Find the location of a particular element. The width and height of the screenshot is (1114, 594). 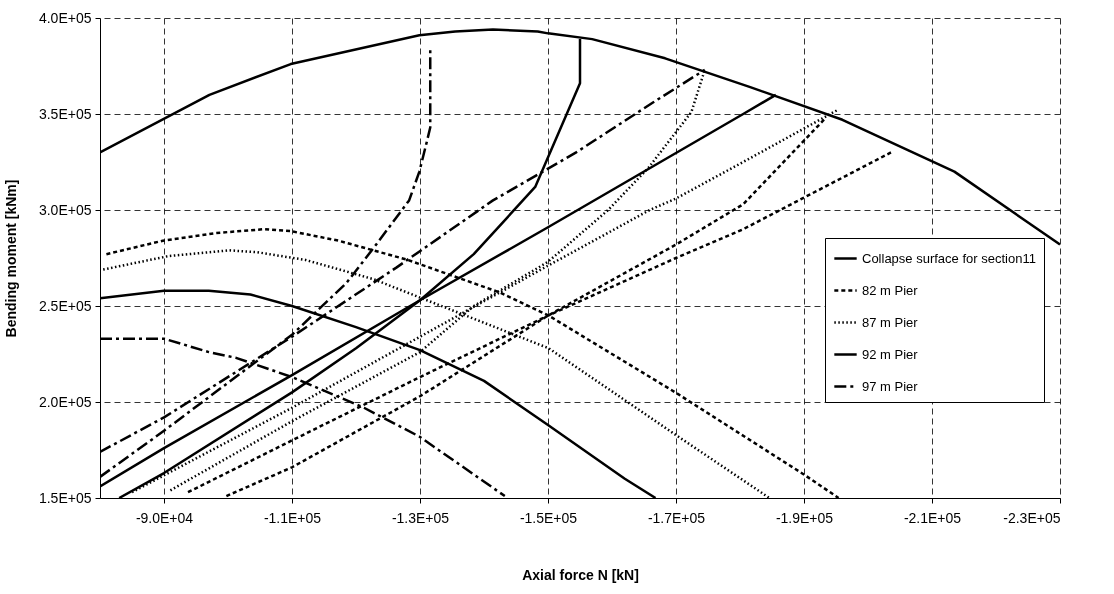

x-axis-title: Axial force N [kN] is located at coordinates (580, 574).